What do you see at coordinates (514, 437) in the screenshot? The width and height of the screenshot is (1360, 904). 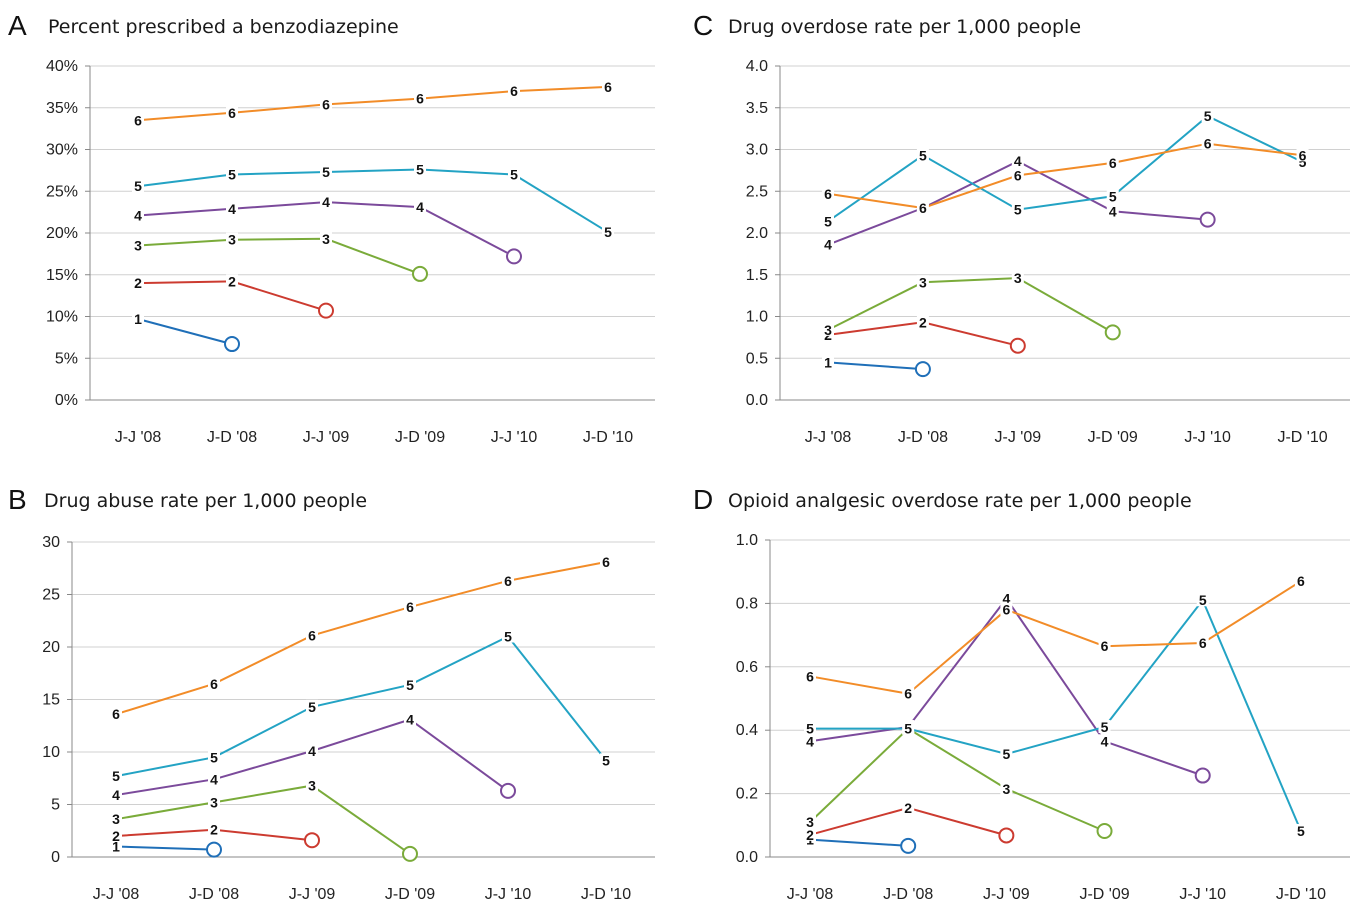 I see `x-tick-label: J-J '10` at bounding box center [514, 437].